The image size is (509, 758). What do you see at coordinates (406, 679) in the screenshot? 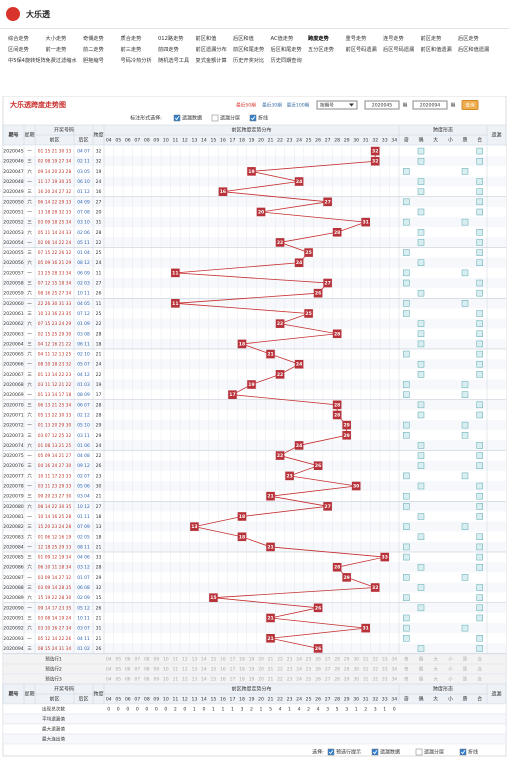
I see `preselect-cell: 奇` at bounding box center [406, 679].